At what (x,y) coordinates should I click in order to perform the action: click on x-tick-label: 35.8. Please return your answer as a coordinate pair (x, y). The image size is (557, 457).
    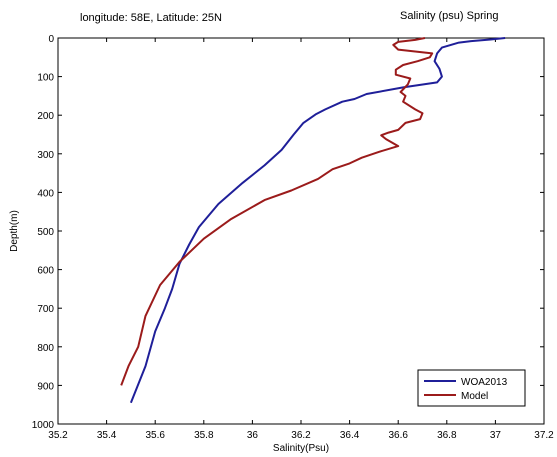
    Looking at the image, I should click on (204, 435).